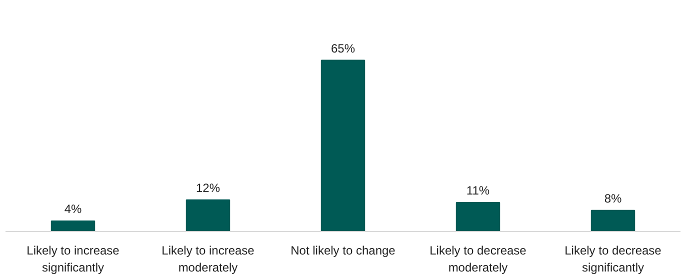 The height and width of the screenshot is (277, 685). I want to click on x-tick-label: Likely to decrease significantly, so click(613, 259).